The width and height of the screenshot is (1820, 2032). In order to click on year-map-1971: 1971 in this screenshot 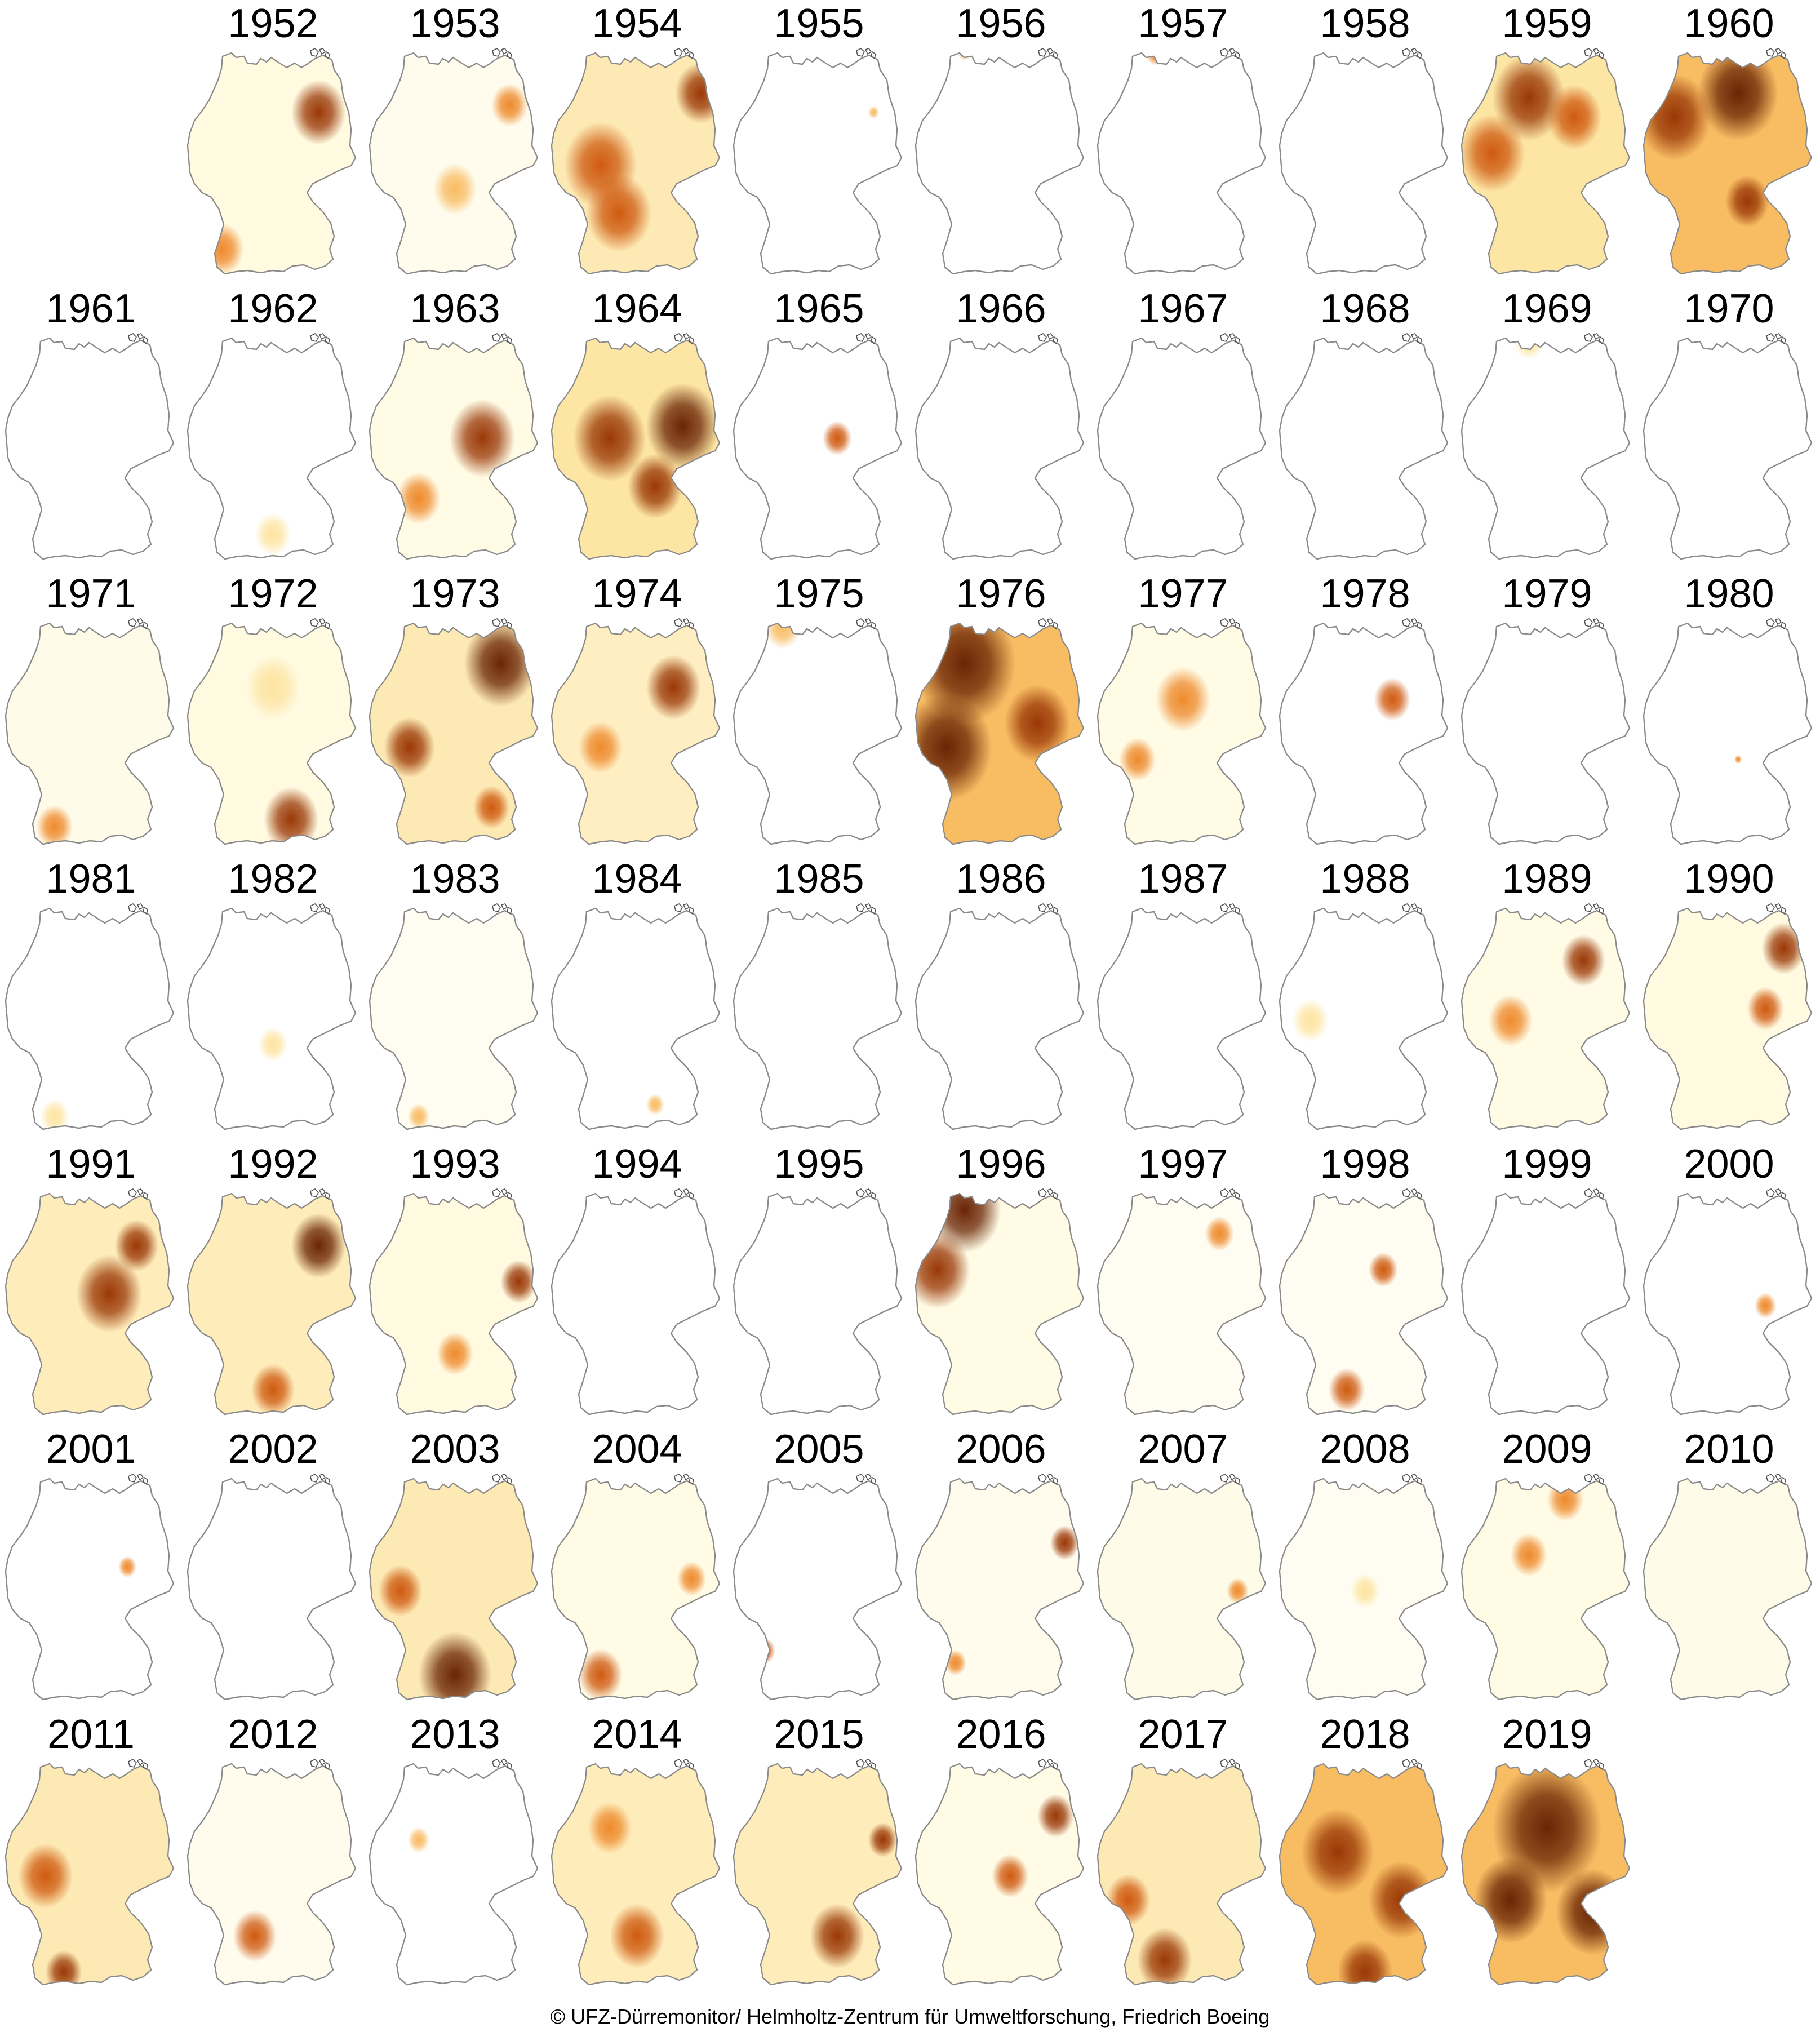, I will do `click(91, 713)`.